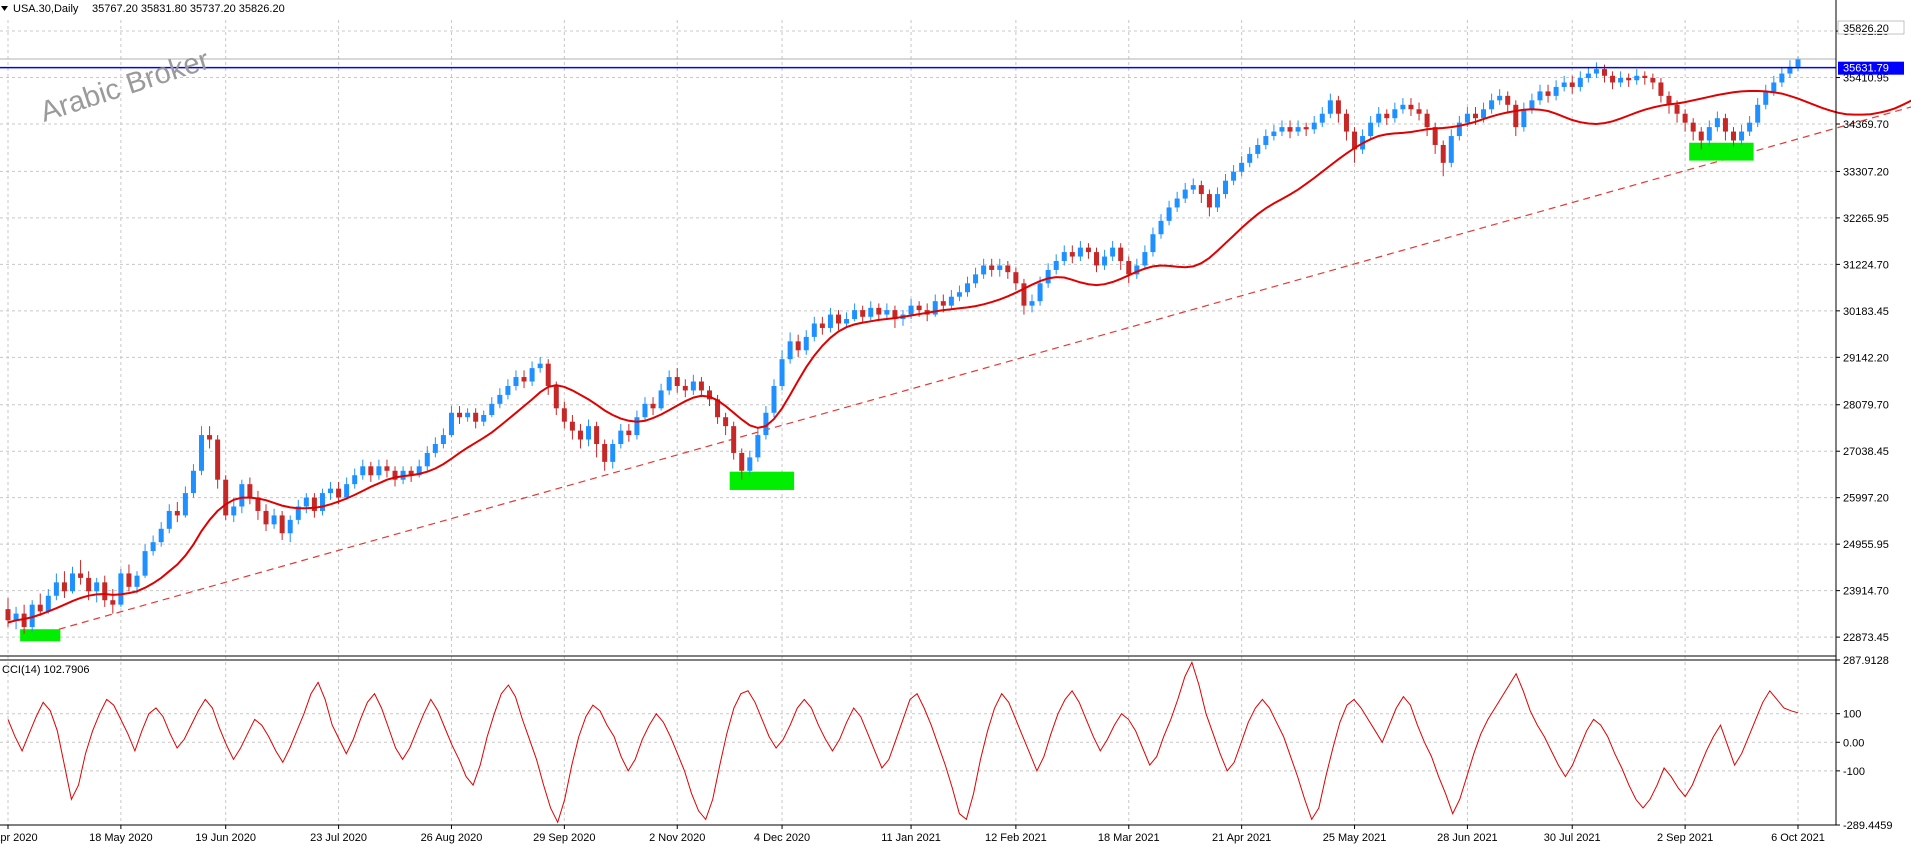  I want to click on cci-tick-label: 287.9128, so click(1866, 661).